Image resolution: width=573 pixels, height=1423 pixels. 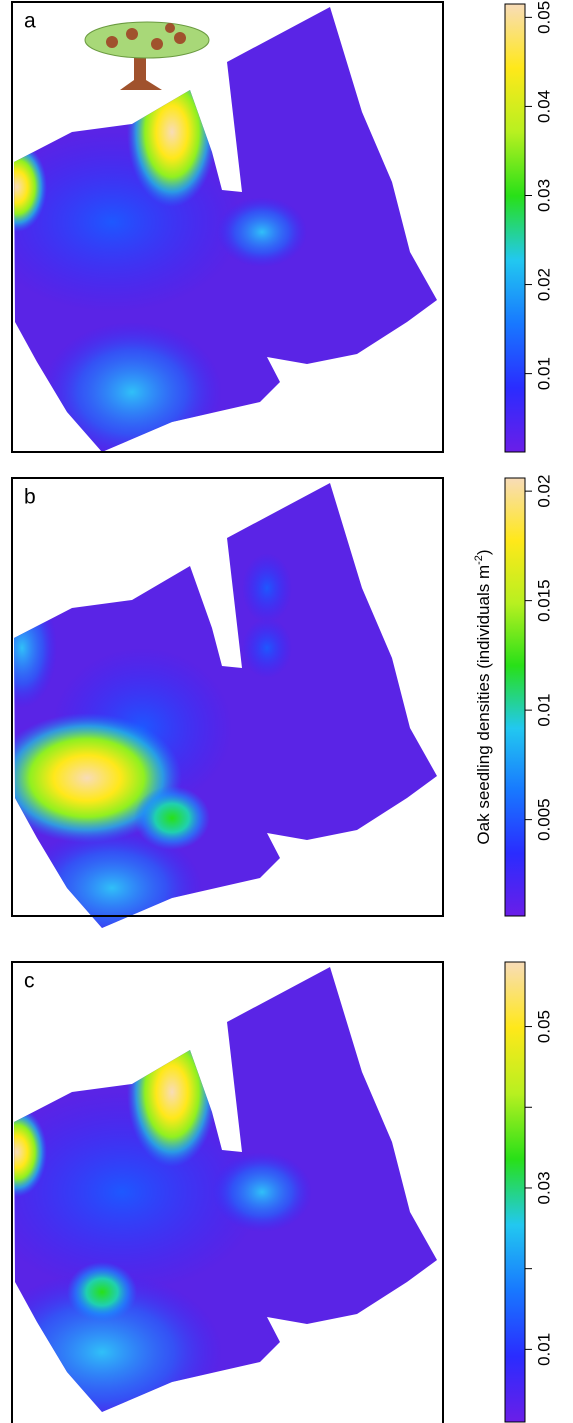 I want to click on label-end: ), so click(x=483, y=552).